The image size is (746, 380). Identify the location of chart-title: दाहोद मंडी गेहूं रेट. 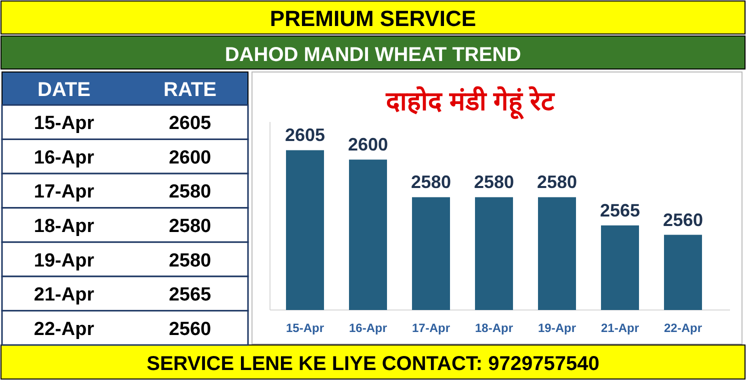
(470, 103).